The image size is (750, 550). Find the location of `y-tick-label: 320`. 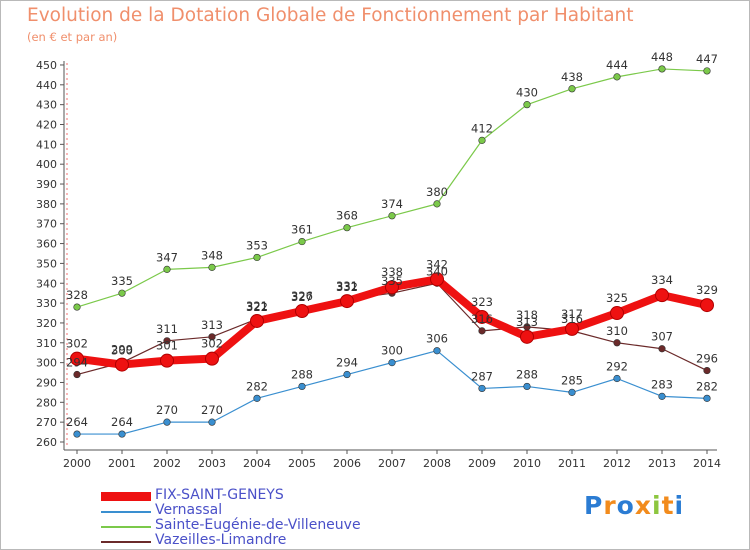

y-tick-label: 320 is located at coordinates (46, 323).